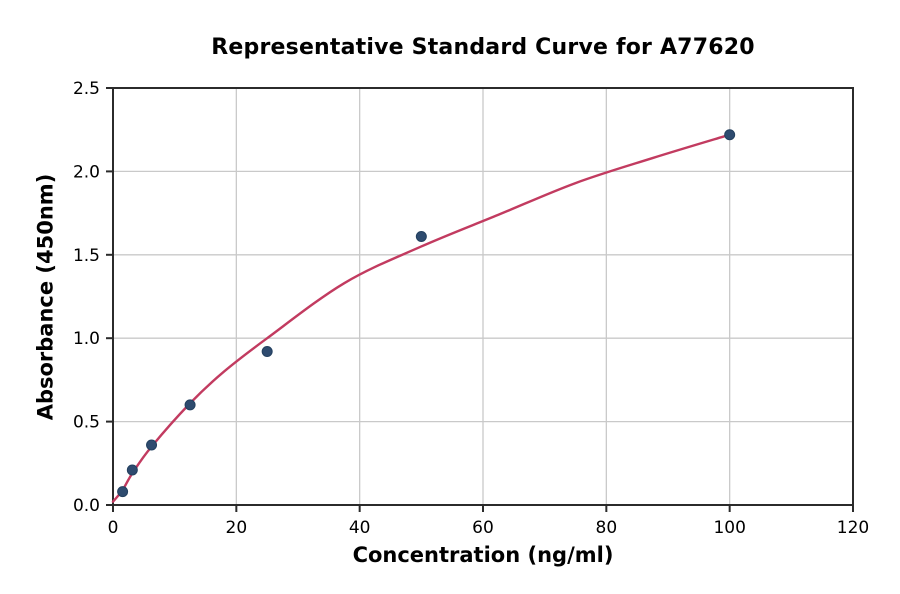 This screenshot has height=594, width=900. What do you see at coordinates (360, 528) in the screenshot?
I see `x-tick-label: 40` at bounding box center [360, 528].